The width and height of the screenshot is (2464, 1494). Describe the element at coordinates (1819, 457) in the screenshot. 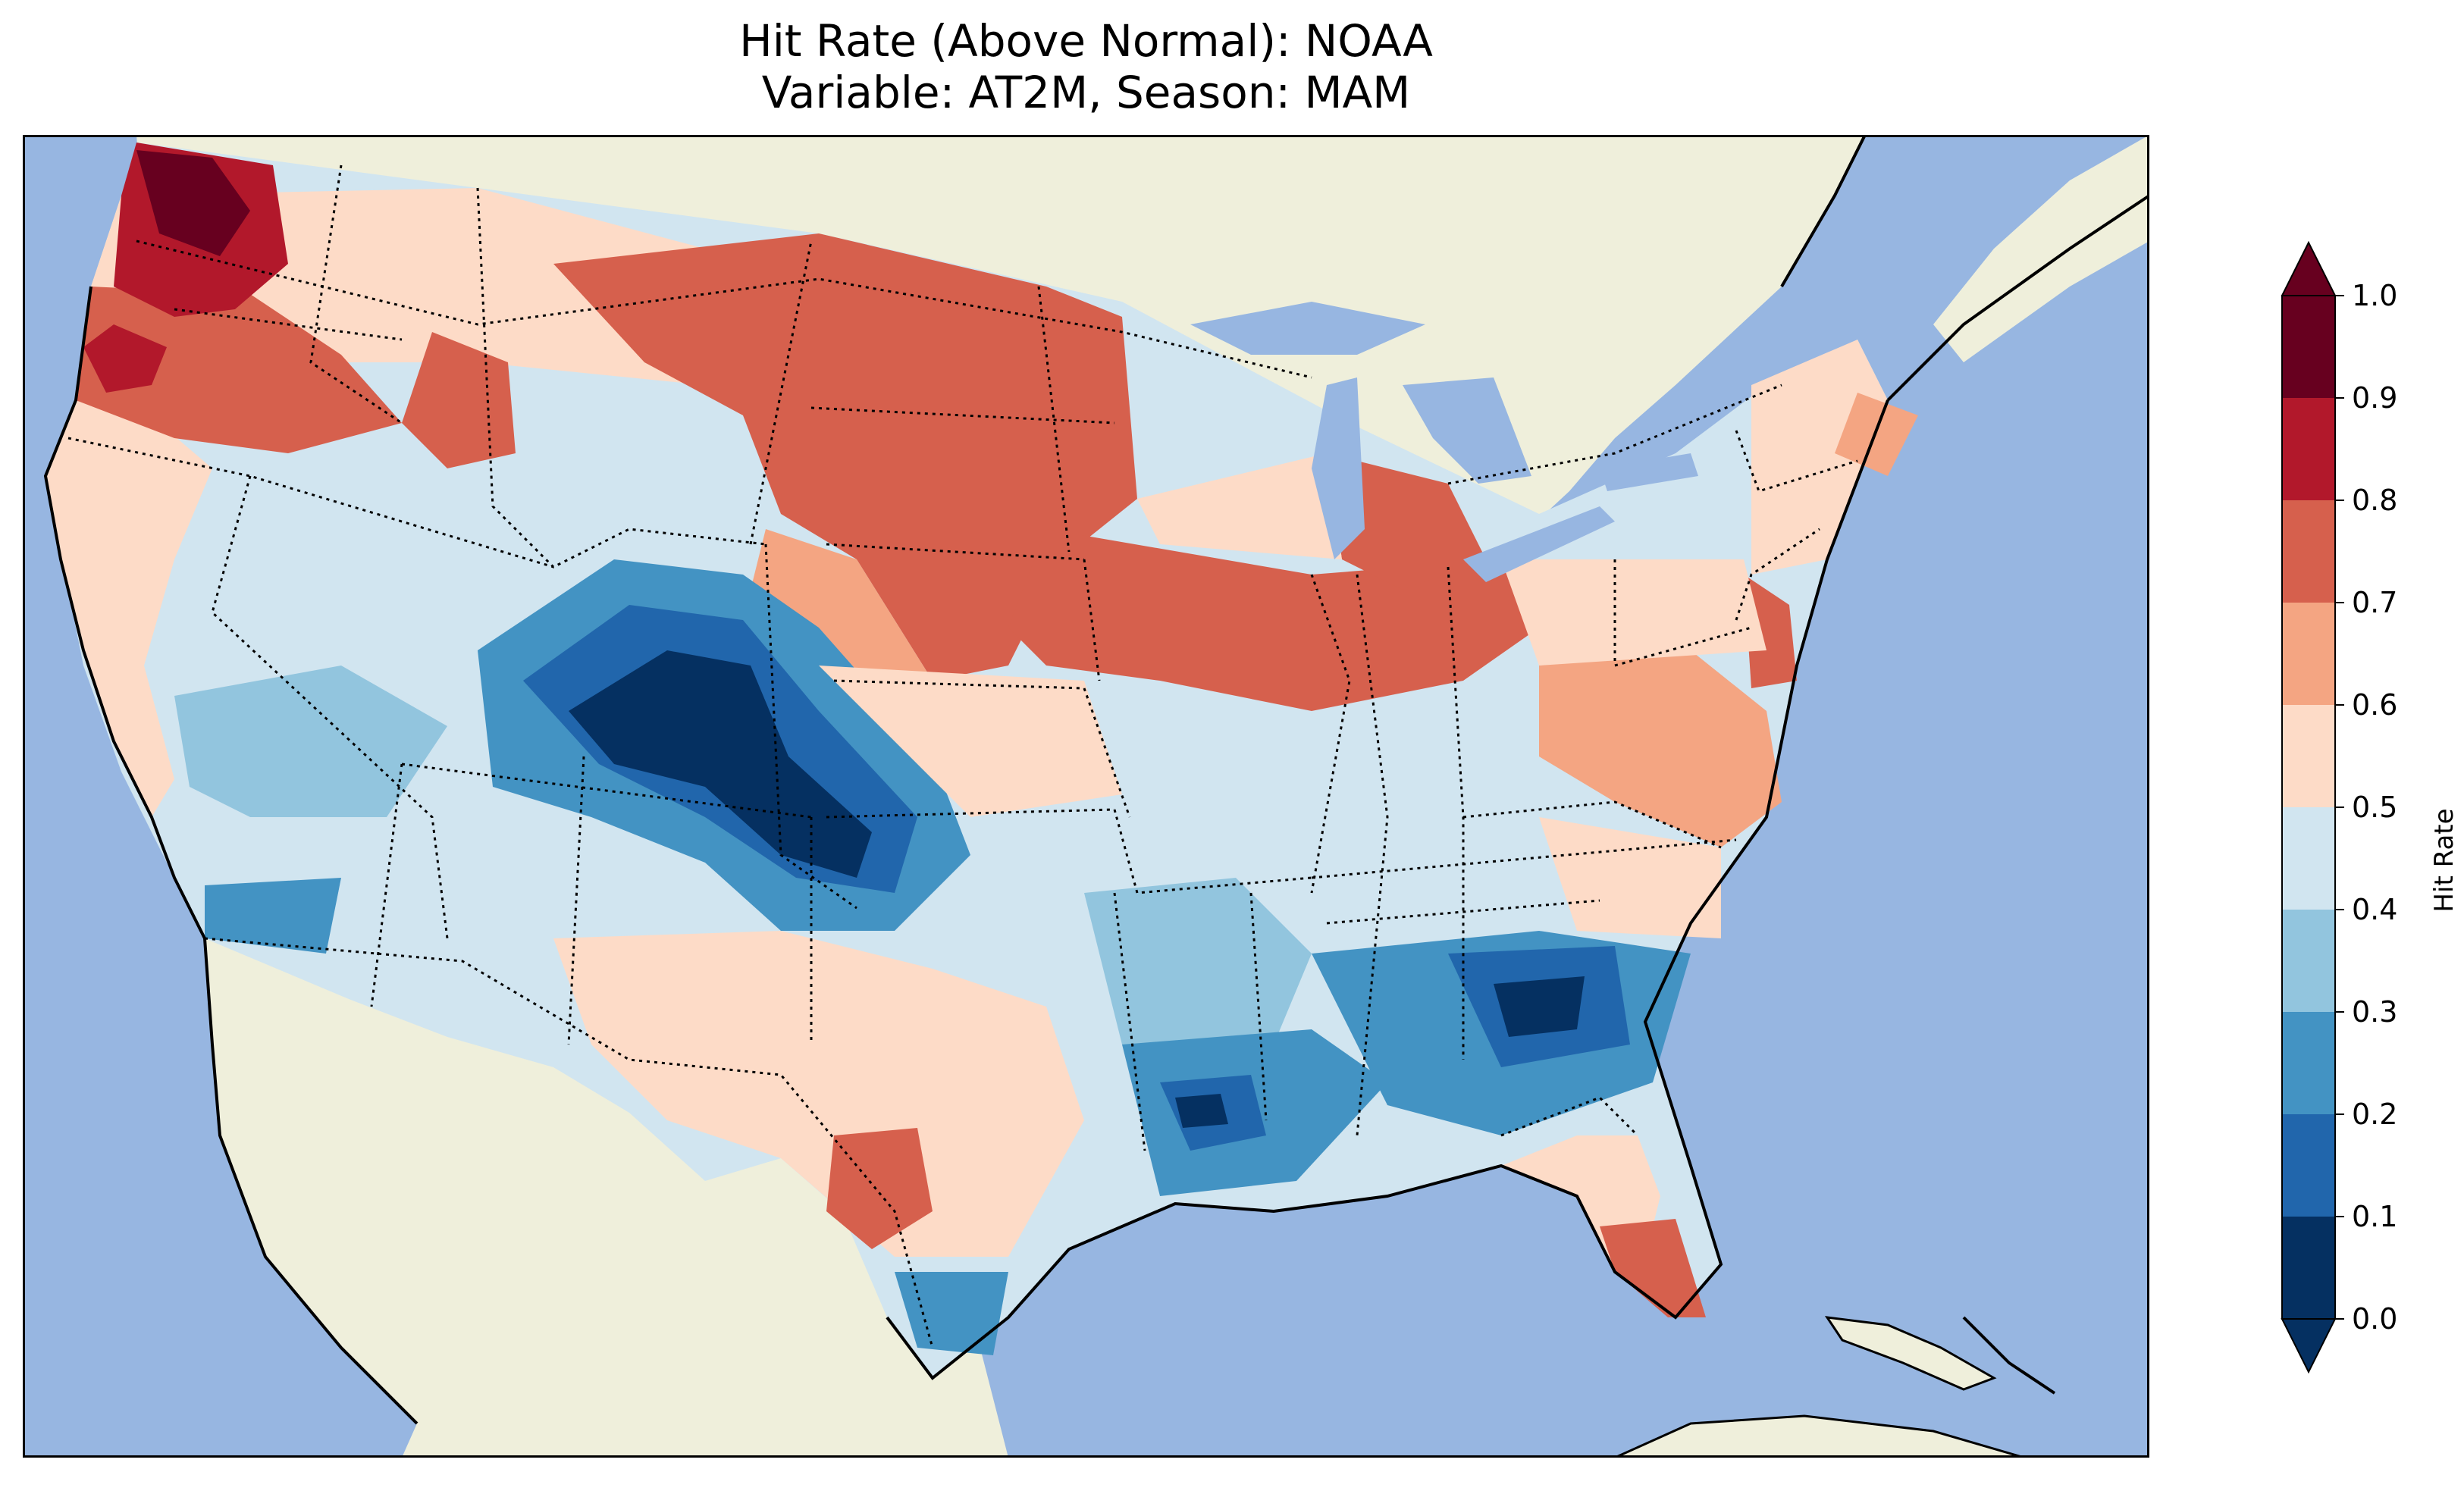

I see `new-england-light` at that location.